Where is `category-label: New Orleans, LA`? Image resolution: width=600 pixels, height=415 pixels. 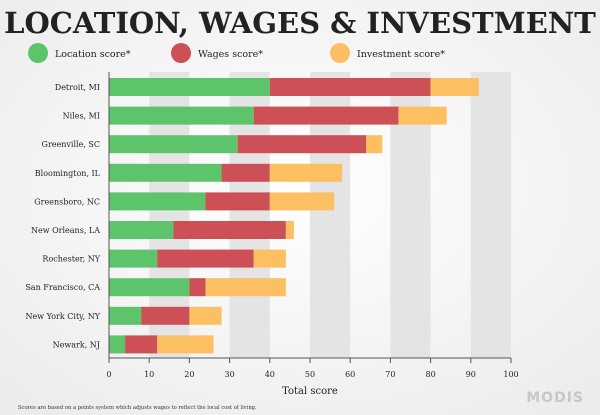 category-label: New Orleans, LA is located at coordinates (65, 230).